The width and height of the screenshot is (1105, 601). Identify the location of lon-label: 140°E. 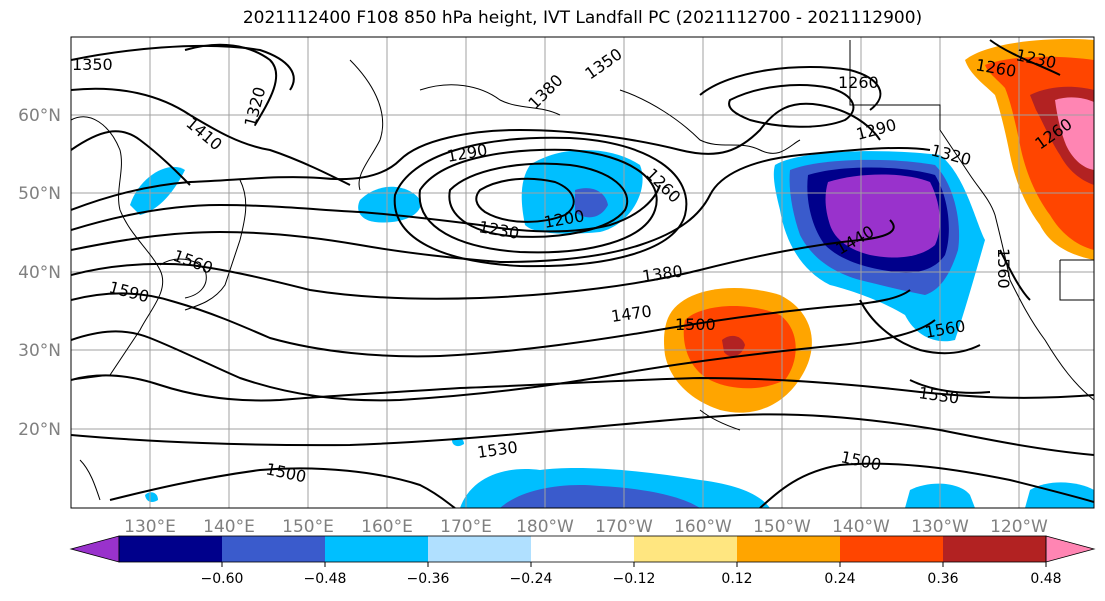
(229, 527).